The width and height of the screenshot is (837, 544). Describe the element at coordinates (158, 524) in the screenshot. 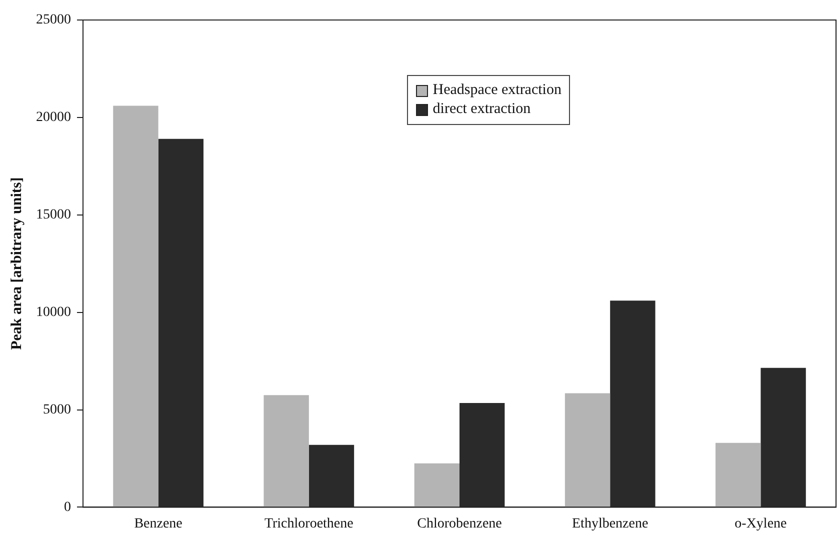

I see `x-tick-label: Benzene` at that location.